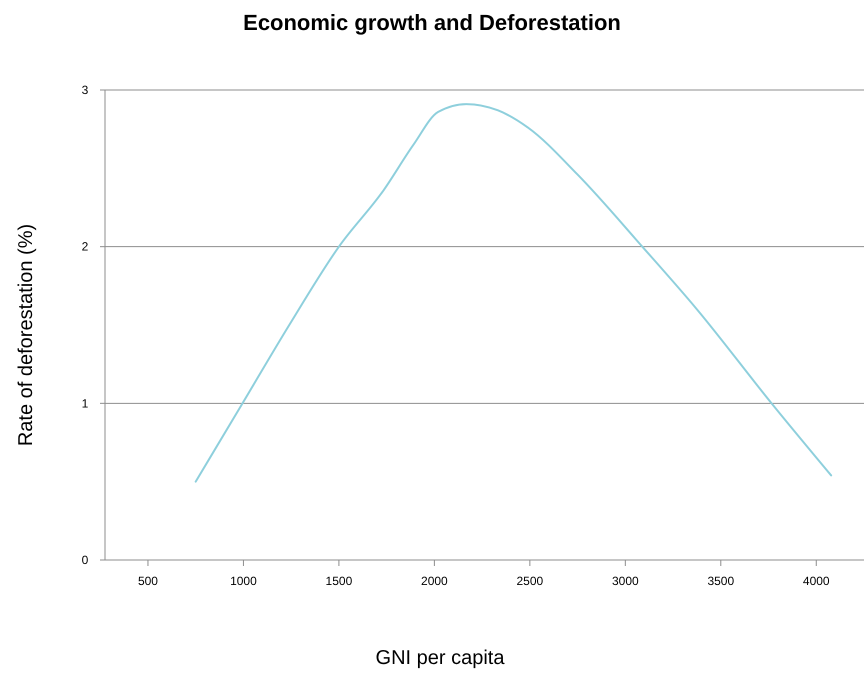 This screenshot has width=864, height=679. Describe the element at coordinates (85, 247) in the screenshot. I see `y-tick-label: 2` at that location.